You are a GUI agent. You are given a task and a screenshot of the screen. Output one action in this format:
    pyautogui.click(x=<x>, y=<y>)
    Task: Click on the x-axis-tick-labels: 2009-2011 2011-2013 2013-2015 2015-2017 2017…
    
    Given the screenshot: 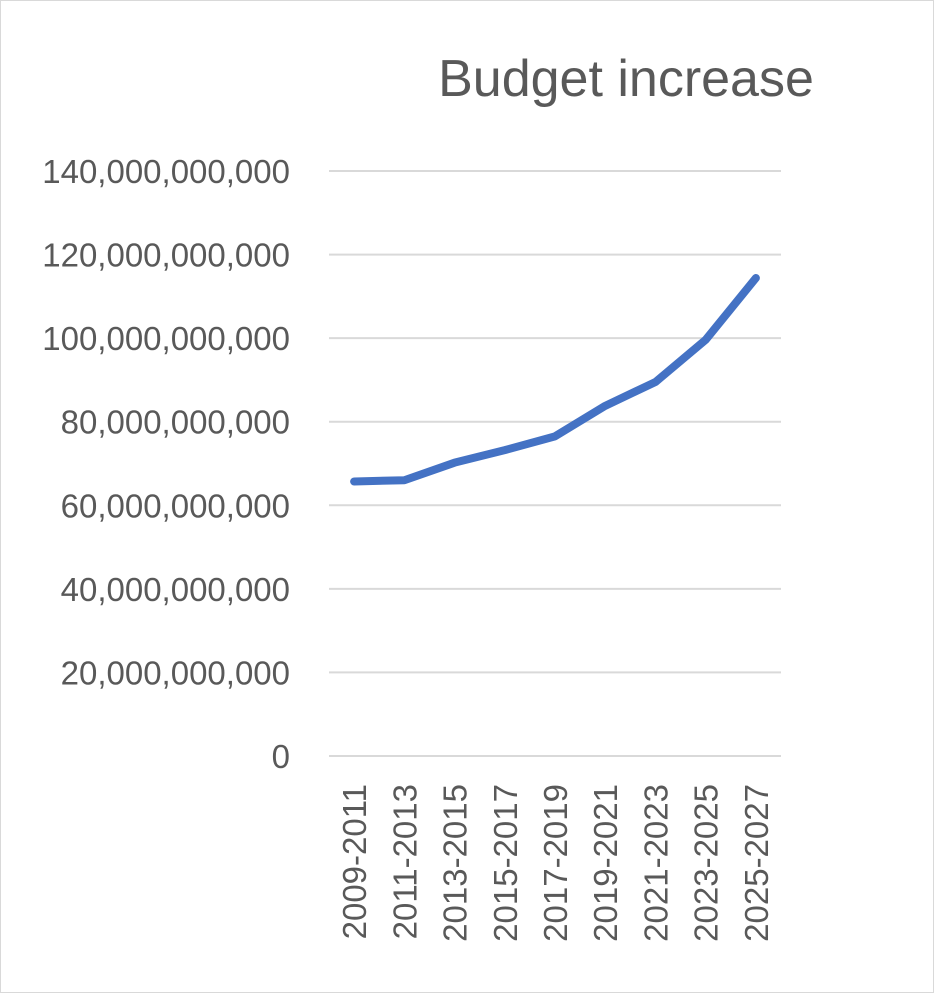 What is the action you would take?
    pyautogui.click(x=555, y=863)
    